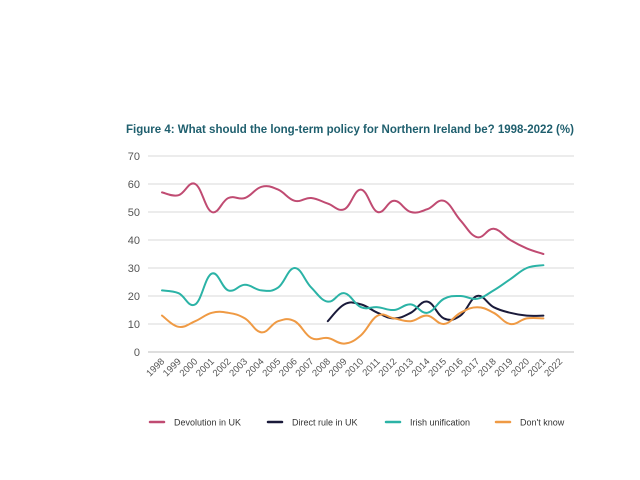  I want to click on series-line-devolution-in-uk, so click(353, 218).